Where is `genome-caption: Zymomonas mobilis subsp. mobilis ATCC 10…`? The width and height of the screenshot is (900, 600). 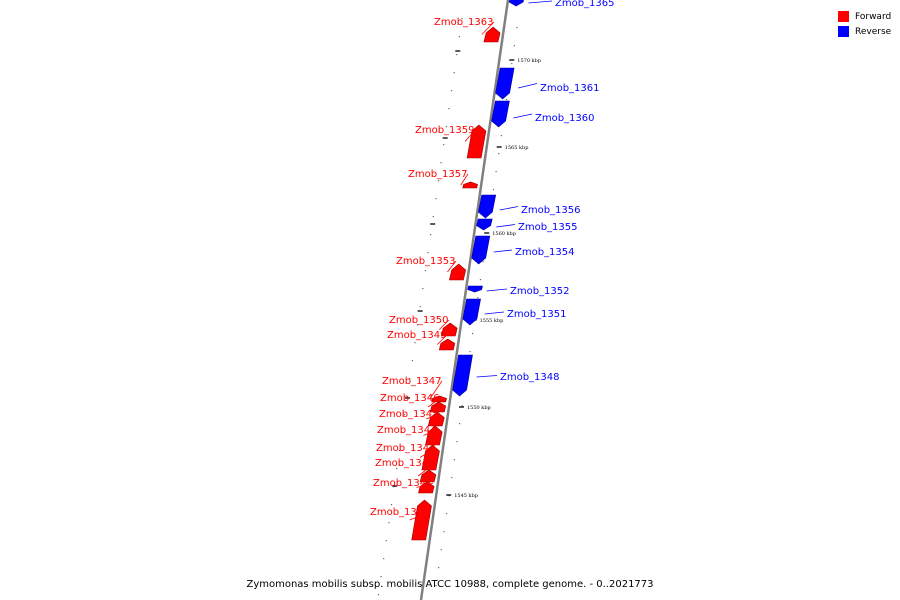
genome-caption: Zymomonas mobilis subsp. mobilis ATCC 10… is located at coordinates (450, 584).